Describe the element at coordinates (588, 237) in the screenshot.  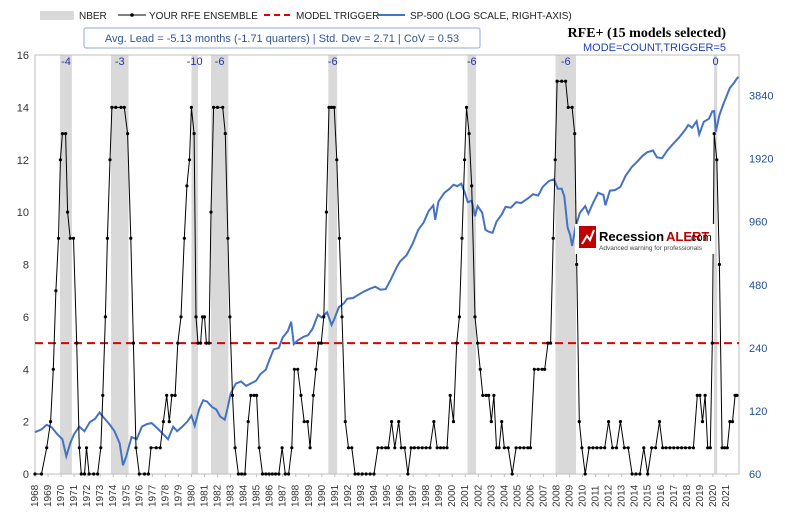
I see `logo-arrow-icon` at that location.